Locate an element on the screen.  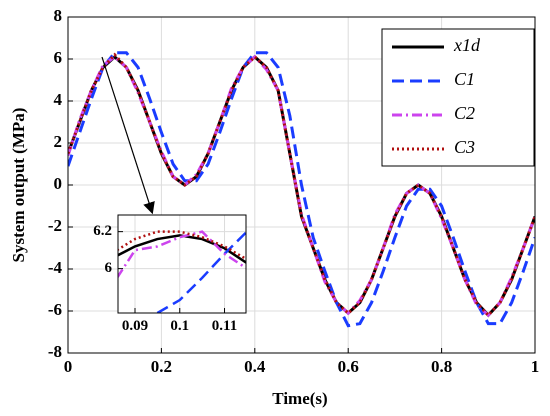
x-tick-label: 0.1 is located at coordinates (179, 326).